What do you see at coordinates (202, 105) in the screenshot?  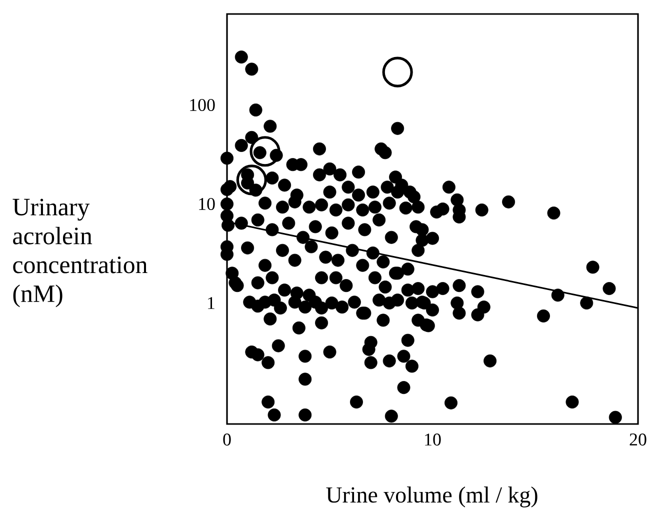 I see `y-tick-label: 100` at bounding box center [202, 105].